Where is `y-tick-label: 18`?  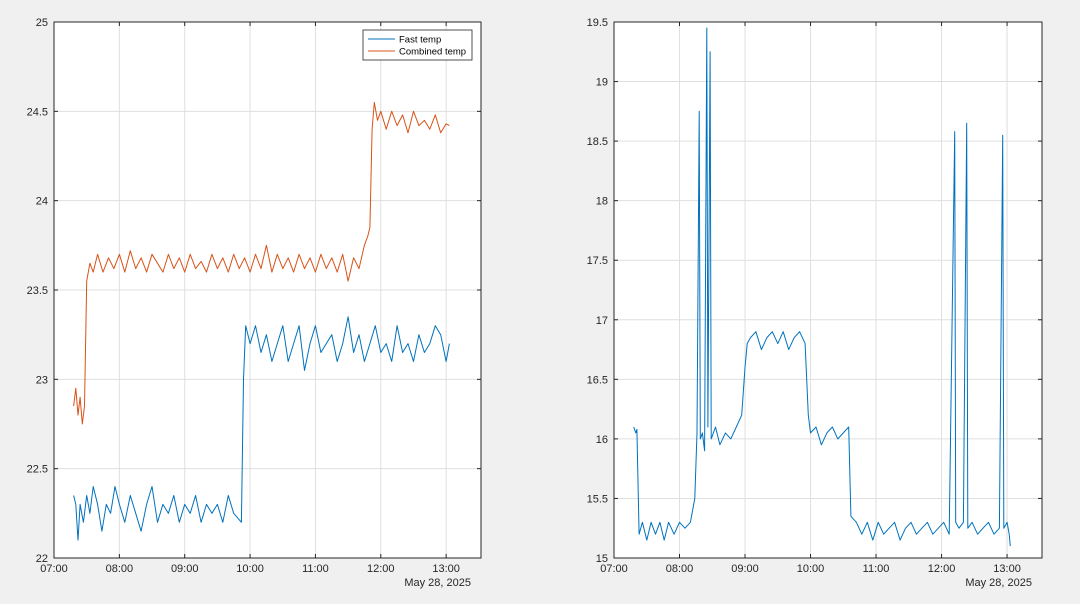 y-tick-label: 18 is located at coordinates (602, 202).